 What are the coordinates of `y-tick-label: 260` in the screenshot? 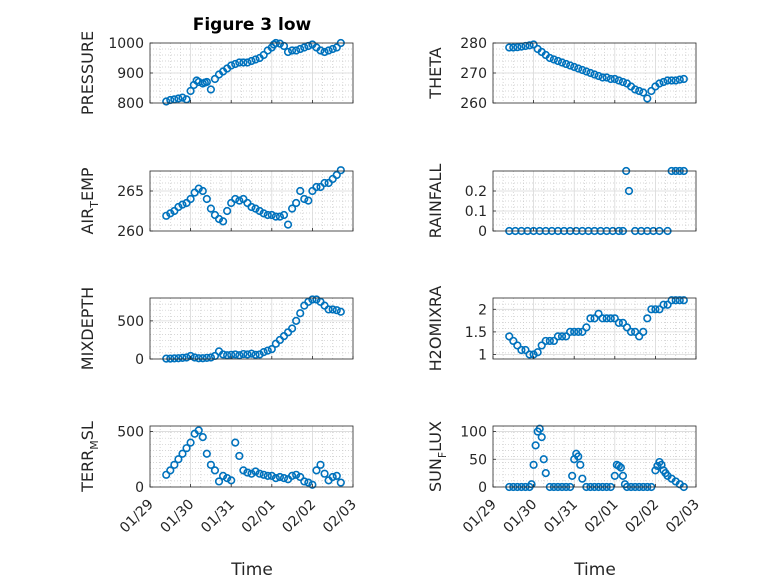 It's located at (473, 104).